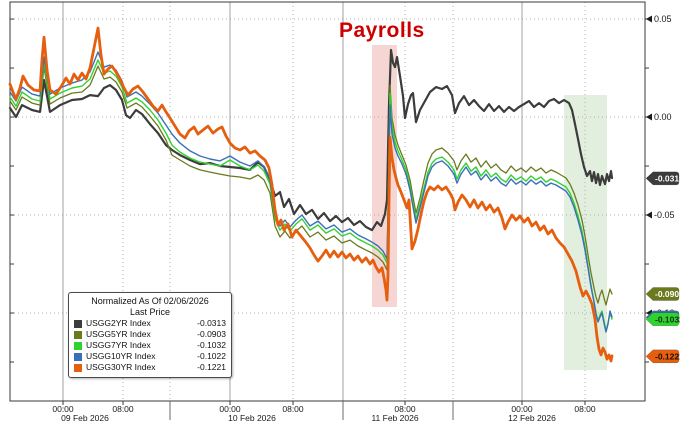 This screenshot has height=422, width=680. What do you see at coordinates (667, 294) in the screenshot?
I see `badge-value: -0.0903` at bounding box center [667, 294].